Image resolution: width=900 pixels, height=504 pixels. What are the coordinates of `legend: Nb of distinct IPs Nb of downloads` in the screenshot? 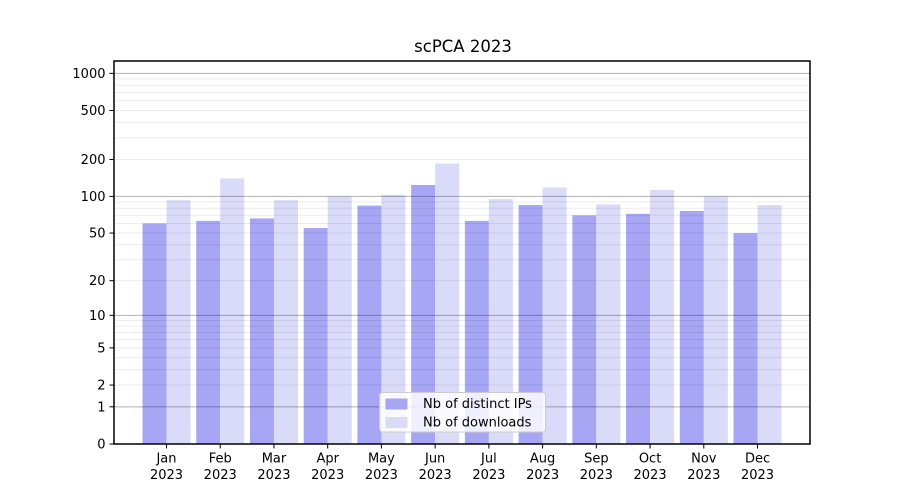 It's located at (462, 412).